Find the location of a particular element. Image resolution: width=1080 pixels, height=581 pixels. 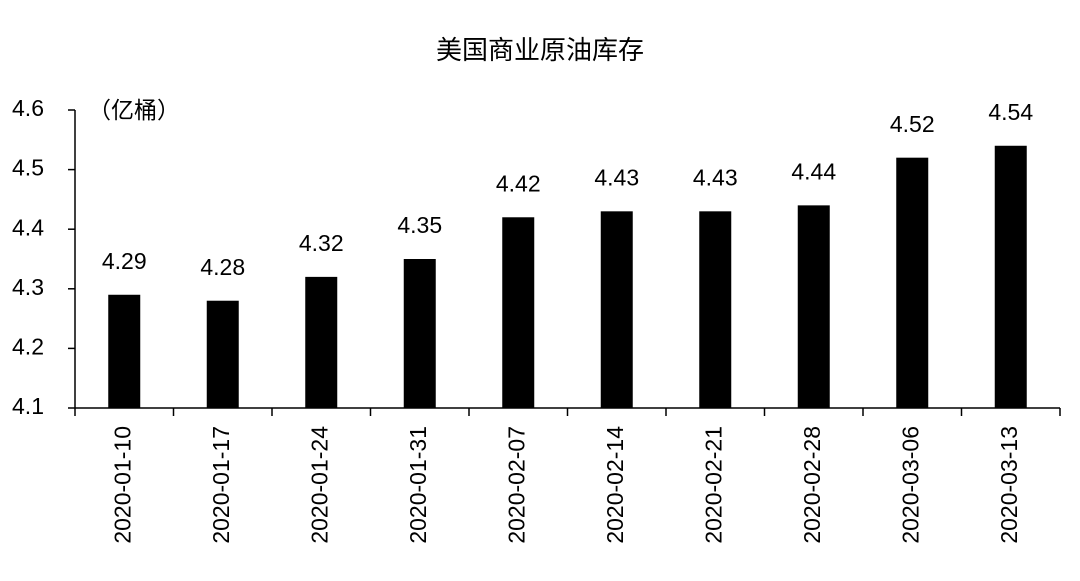

value-label: 4.42 is located at coordinates (518, 183).